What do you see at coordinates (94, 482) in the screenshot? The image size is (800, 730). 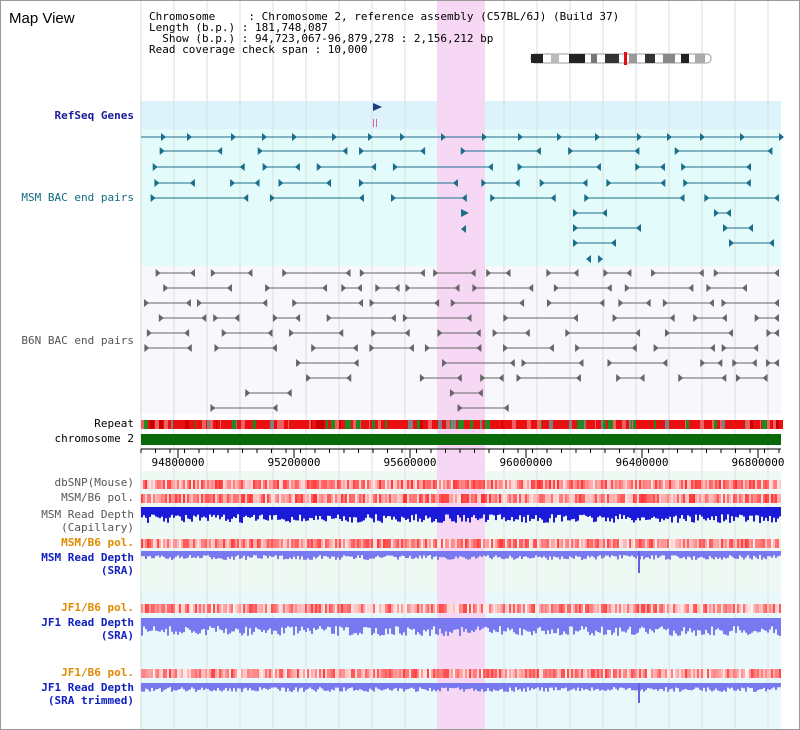 I see `track-label-dbsnp: dbSNP(Mouse)` at bounding box center [94, 482].